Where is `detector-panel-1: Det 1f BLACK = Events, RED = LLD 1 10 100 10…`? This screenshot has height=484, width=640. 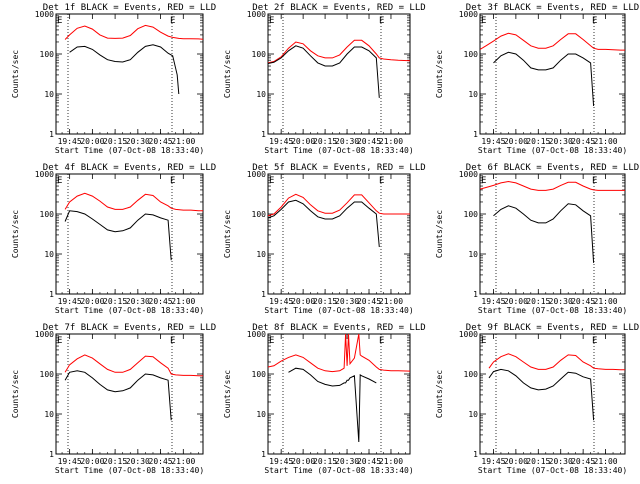 detector-panel-1: Det 1f BLACK = Events, RED = LLD 1 10 100 10… is located at coordinates (113, 79).